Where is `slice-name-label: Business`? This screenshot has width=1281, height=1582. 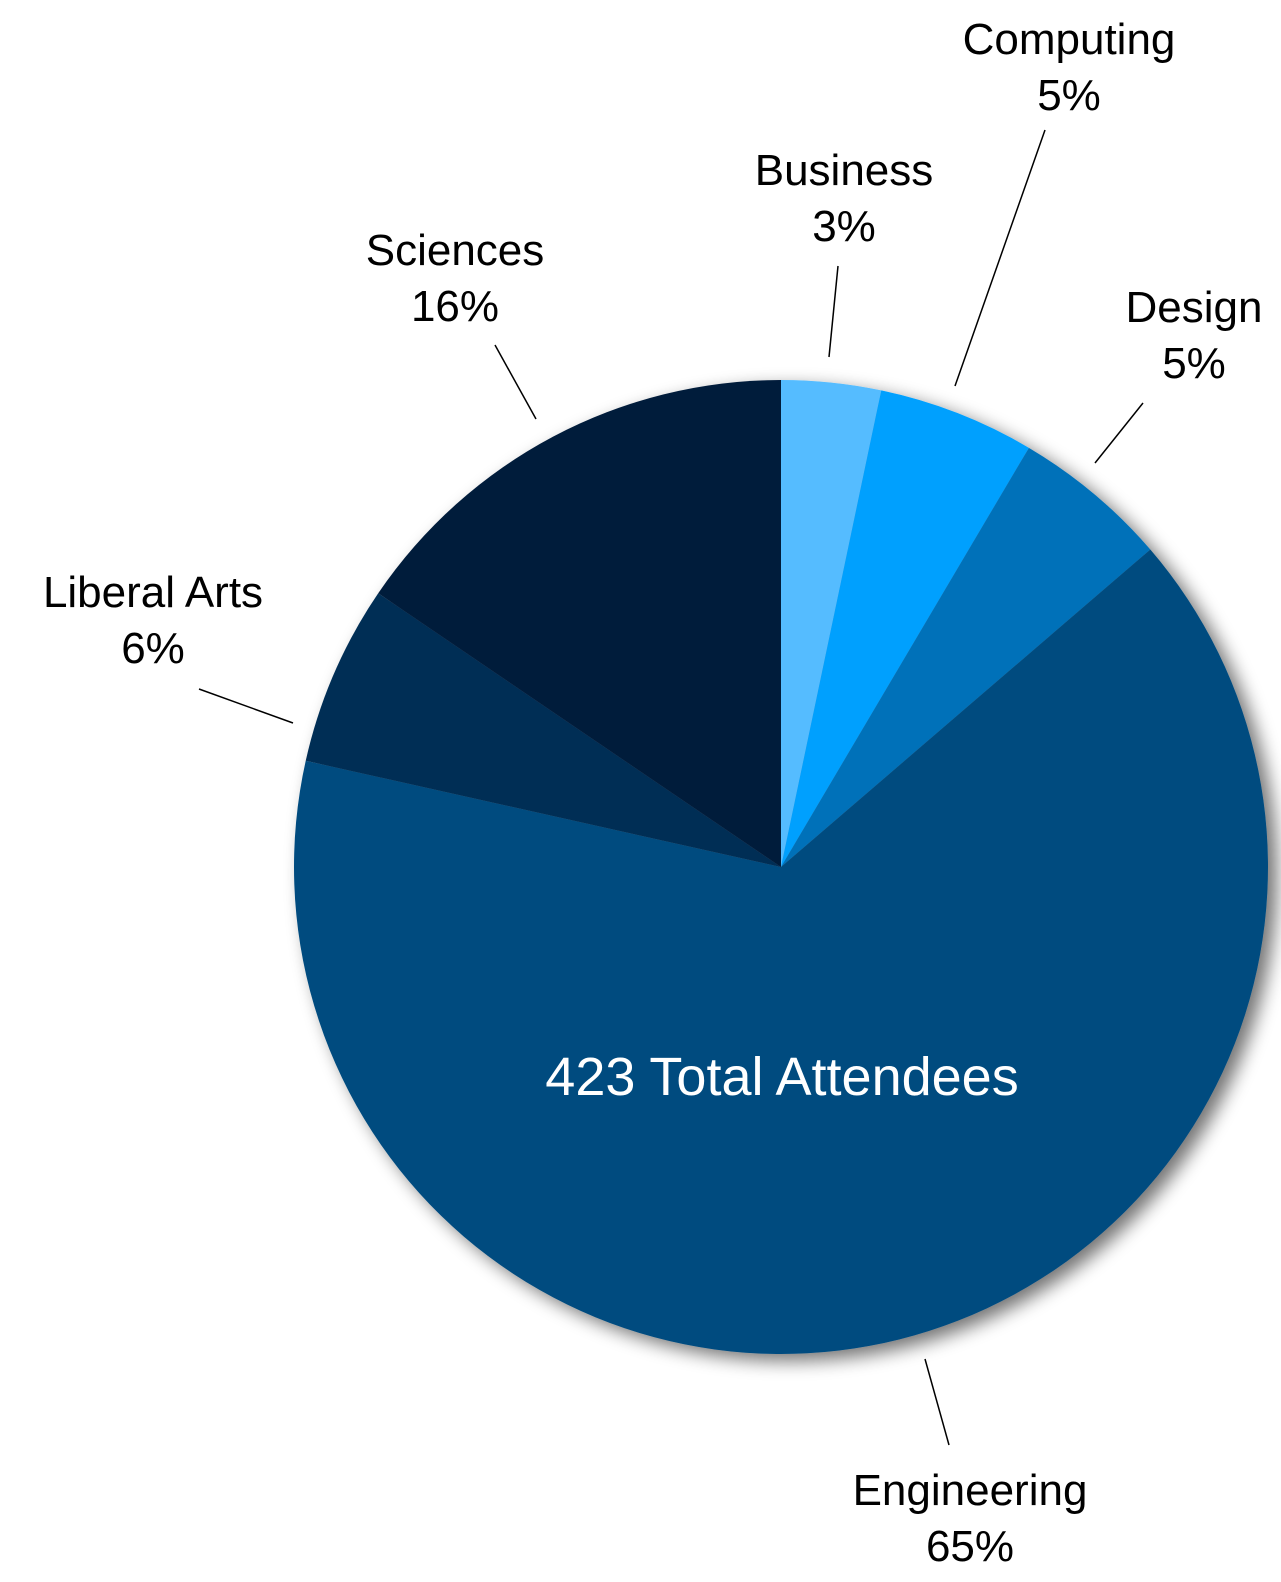 slice-name-label: Business is located at coordinates (844, 170).